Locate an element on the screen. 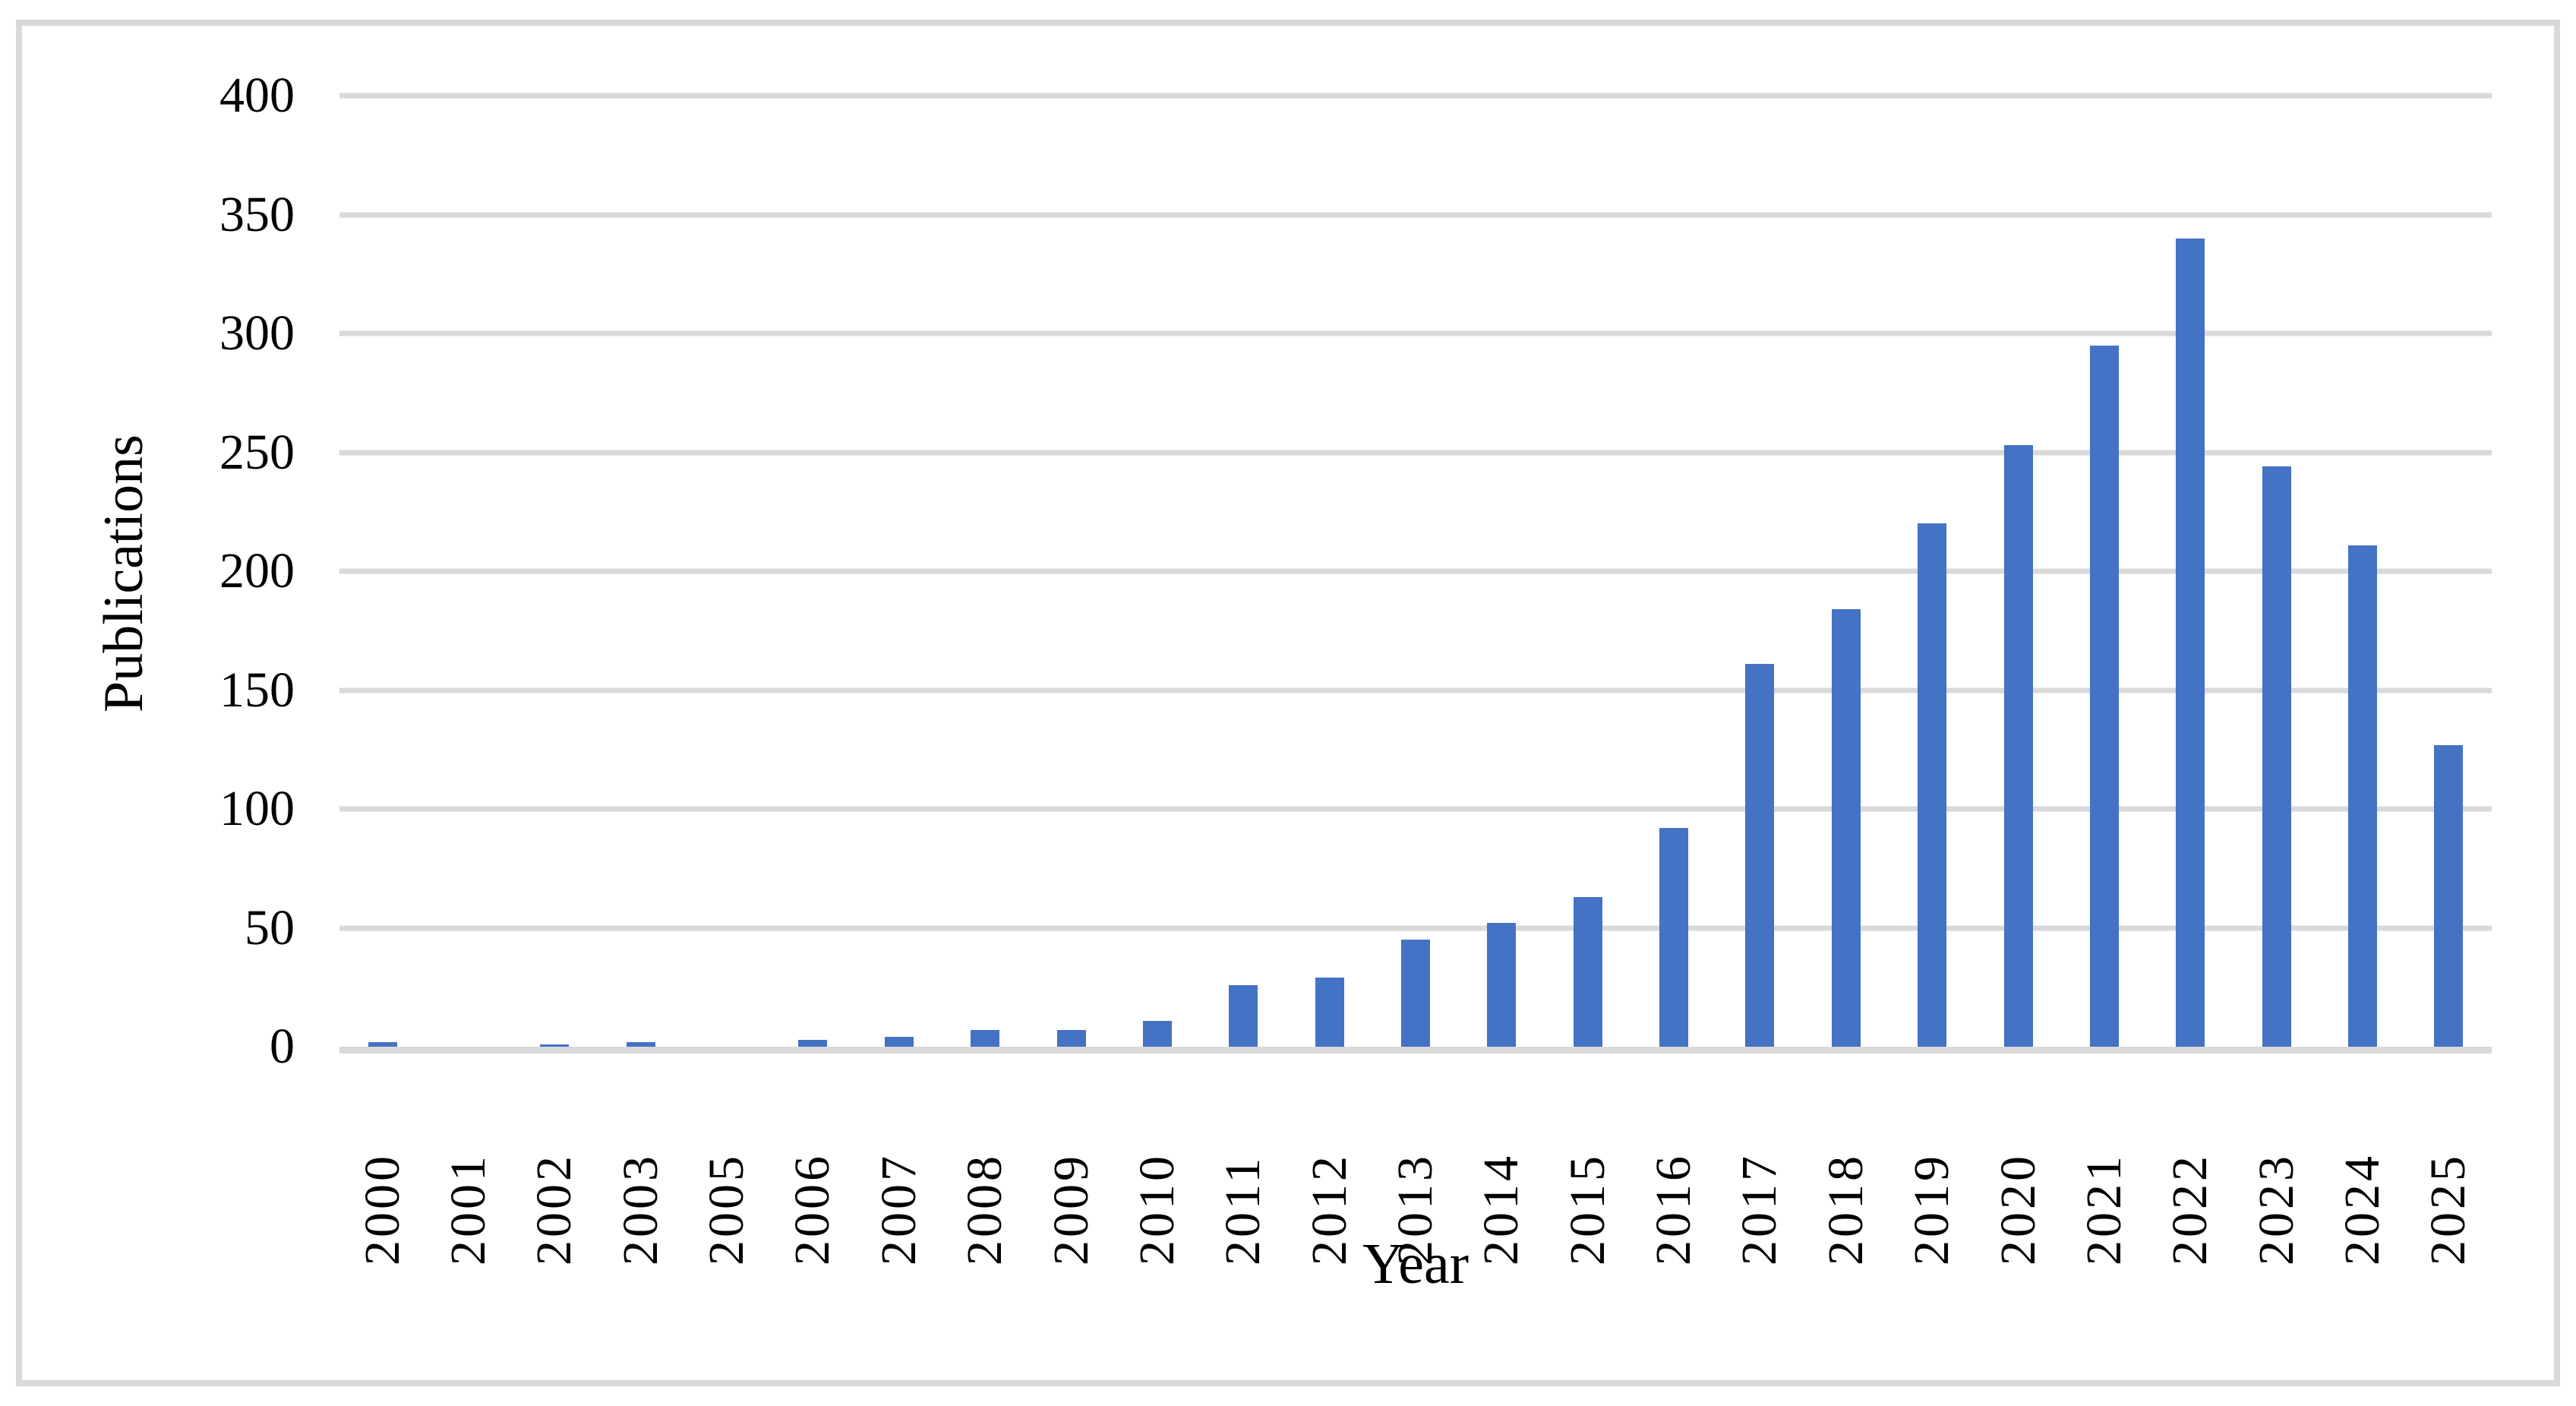 The height and width of the screenshot is (1406, 2576). x-tick-label: 2017 is located at coordinates (1760, 1209).